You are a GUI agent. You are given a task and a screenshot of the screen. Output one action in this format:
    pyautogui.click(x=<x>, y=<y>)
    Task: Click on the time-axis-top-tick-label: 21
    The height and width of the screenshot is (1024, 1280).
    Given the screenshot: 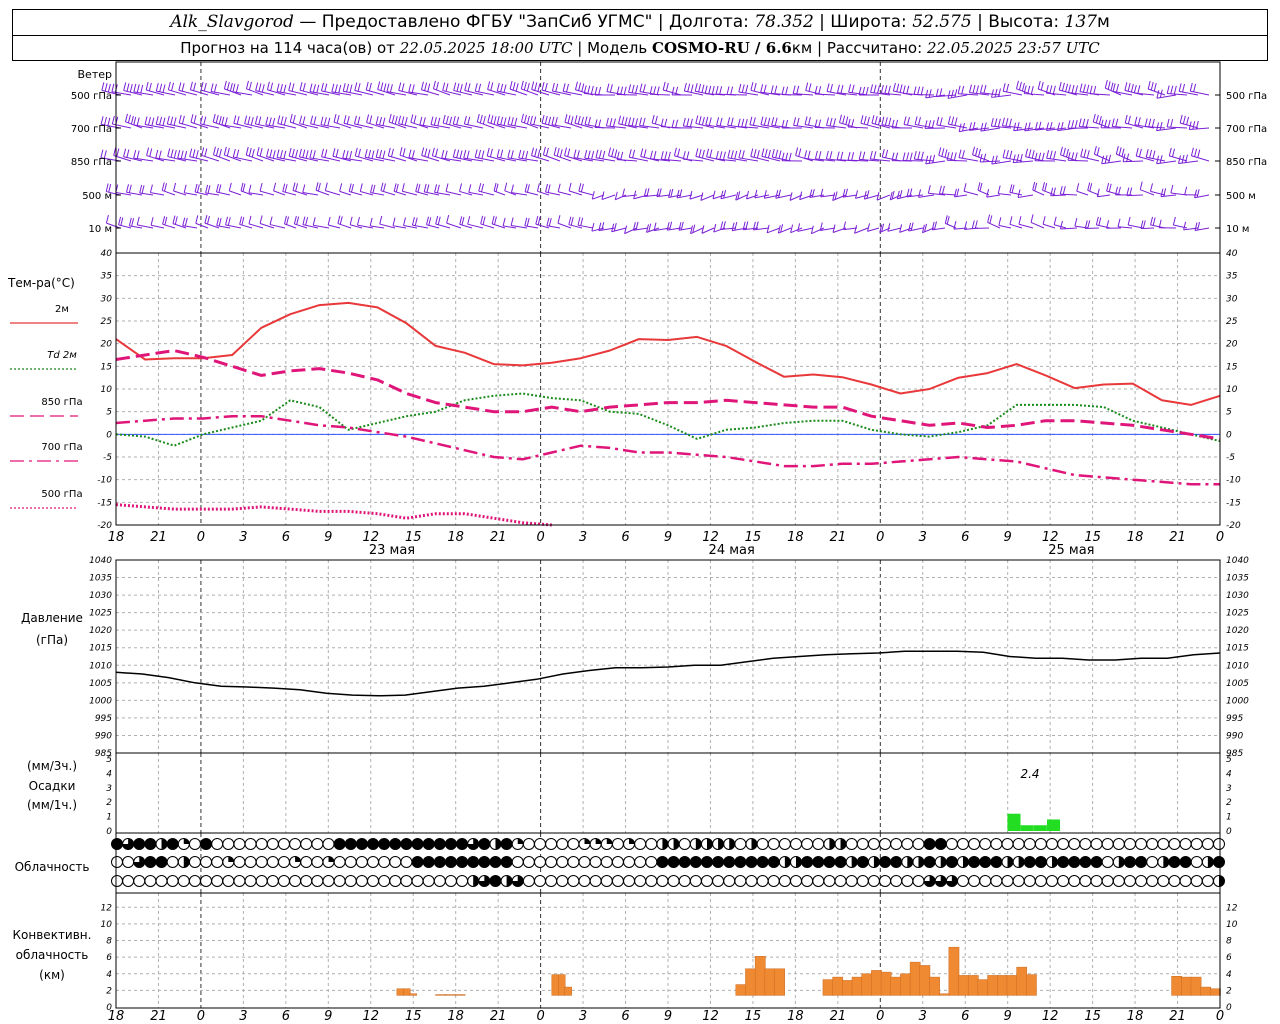 What is the action you would take?
    pyautogui.click(x=498, y=537)
    